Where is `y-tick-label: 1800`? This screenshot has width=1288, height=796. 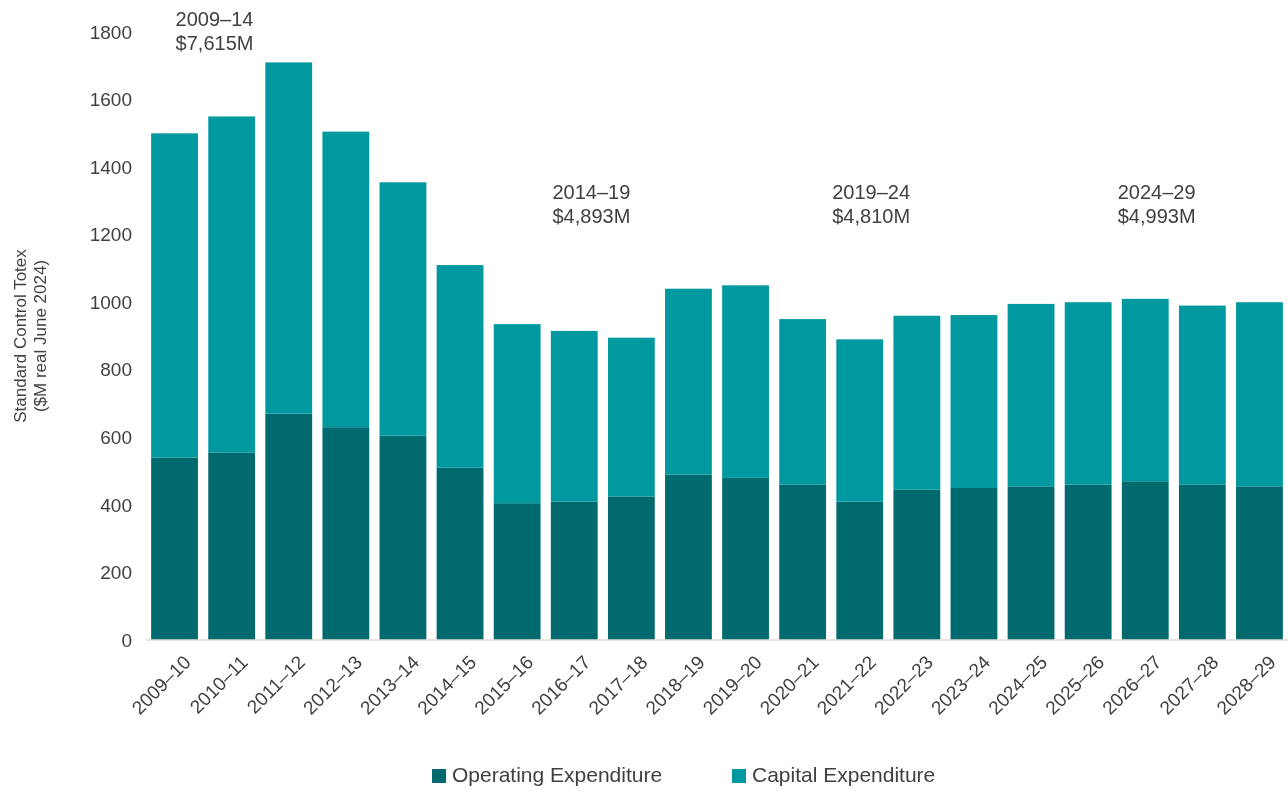 y-tick-label: 1800 is located at coordinates (110, 32).